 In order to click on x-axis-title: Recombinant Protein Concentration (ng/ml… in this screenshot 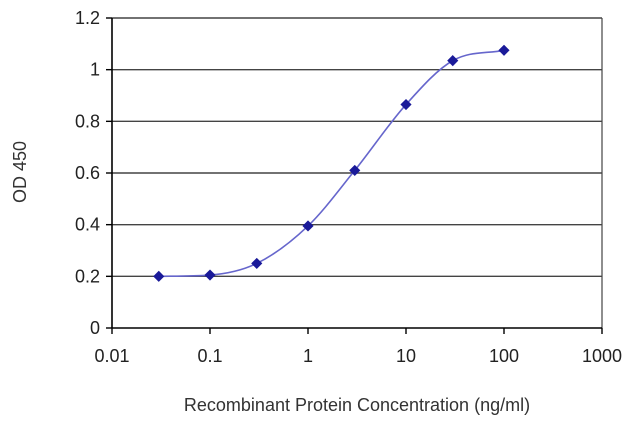, I will do `click(357, 405)`.